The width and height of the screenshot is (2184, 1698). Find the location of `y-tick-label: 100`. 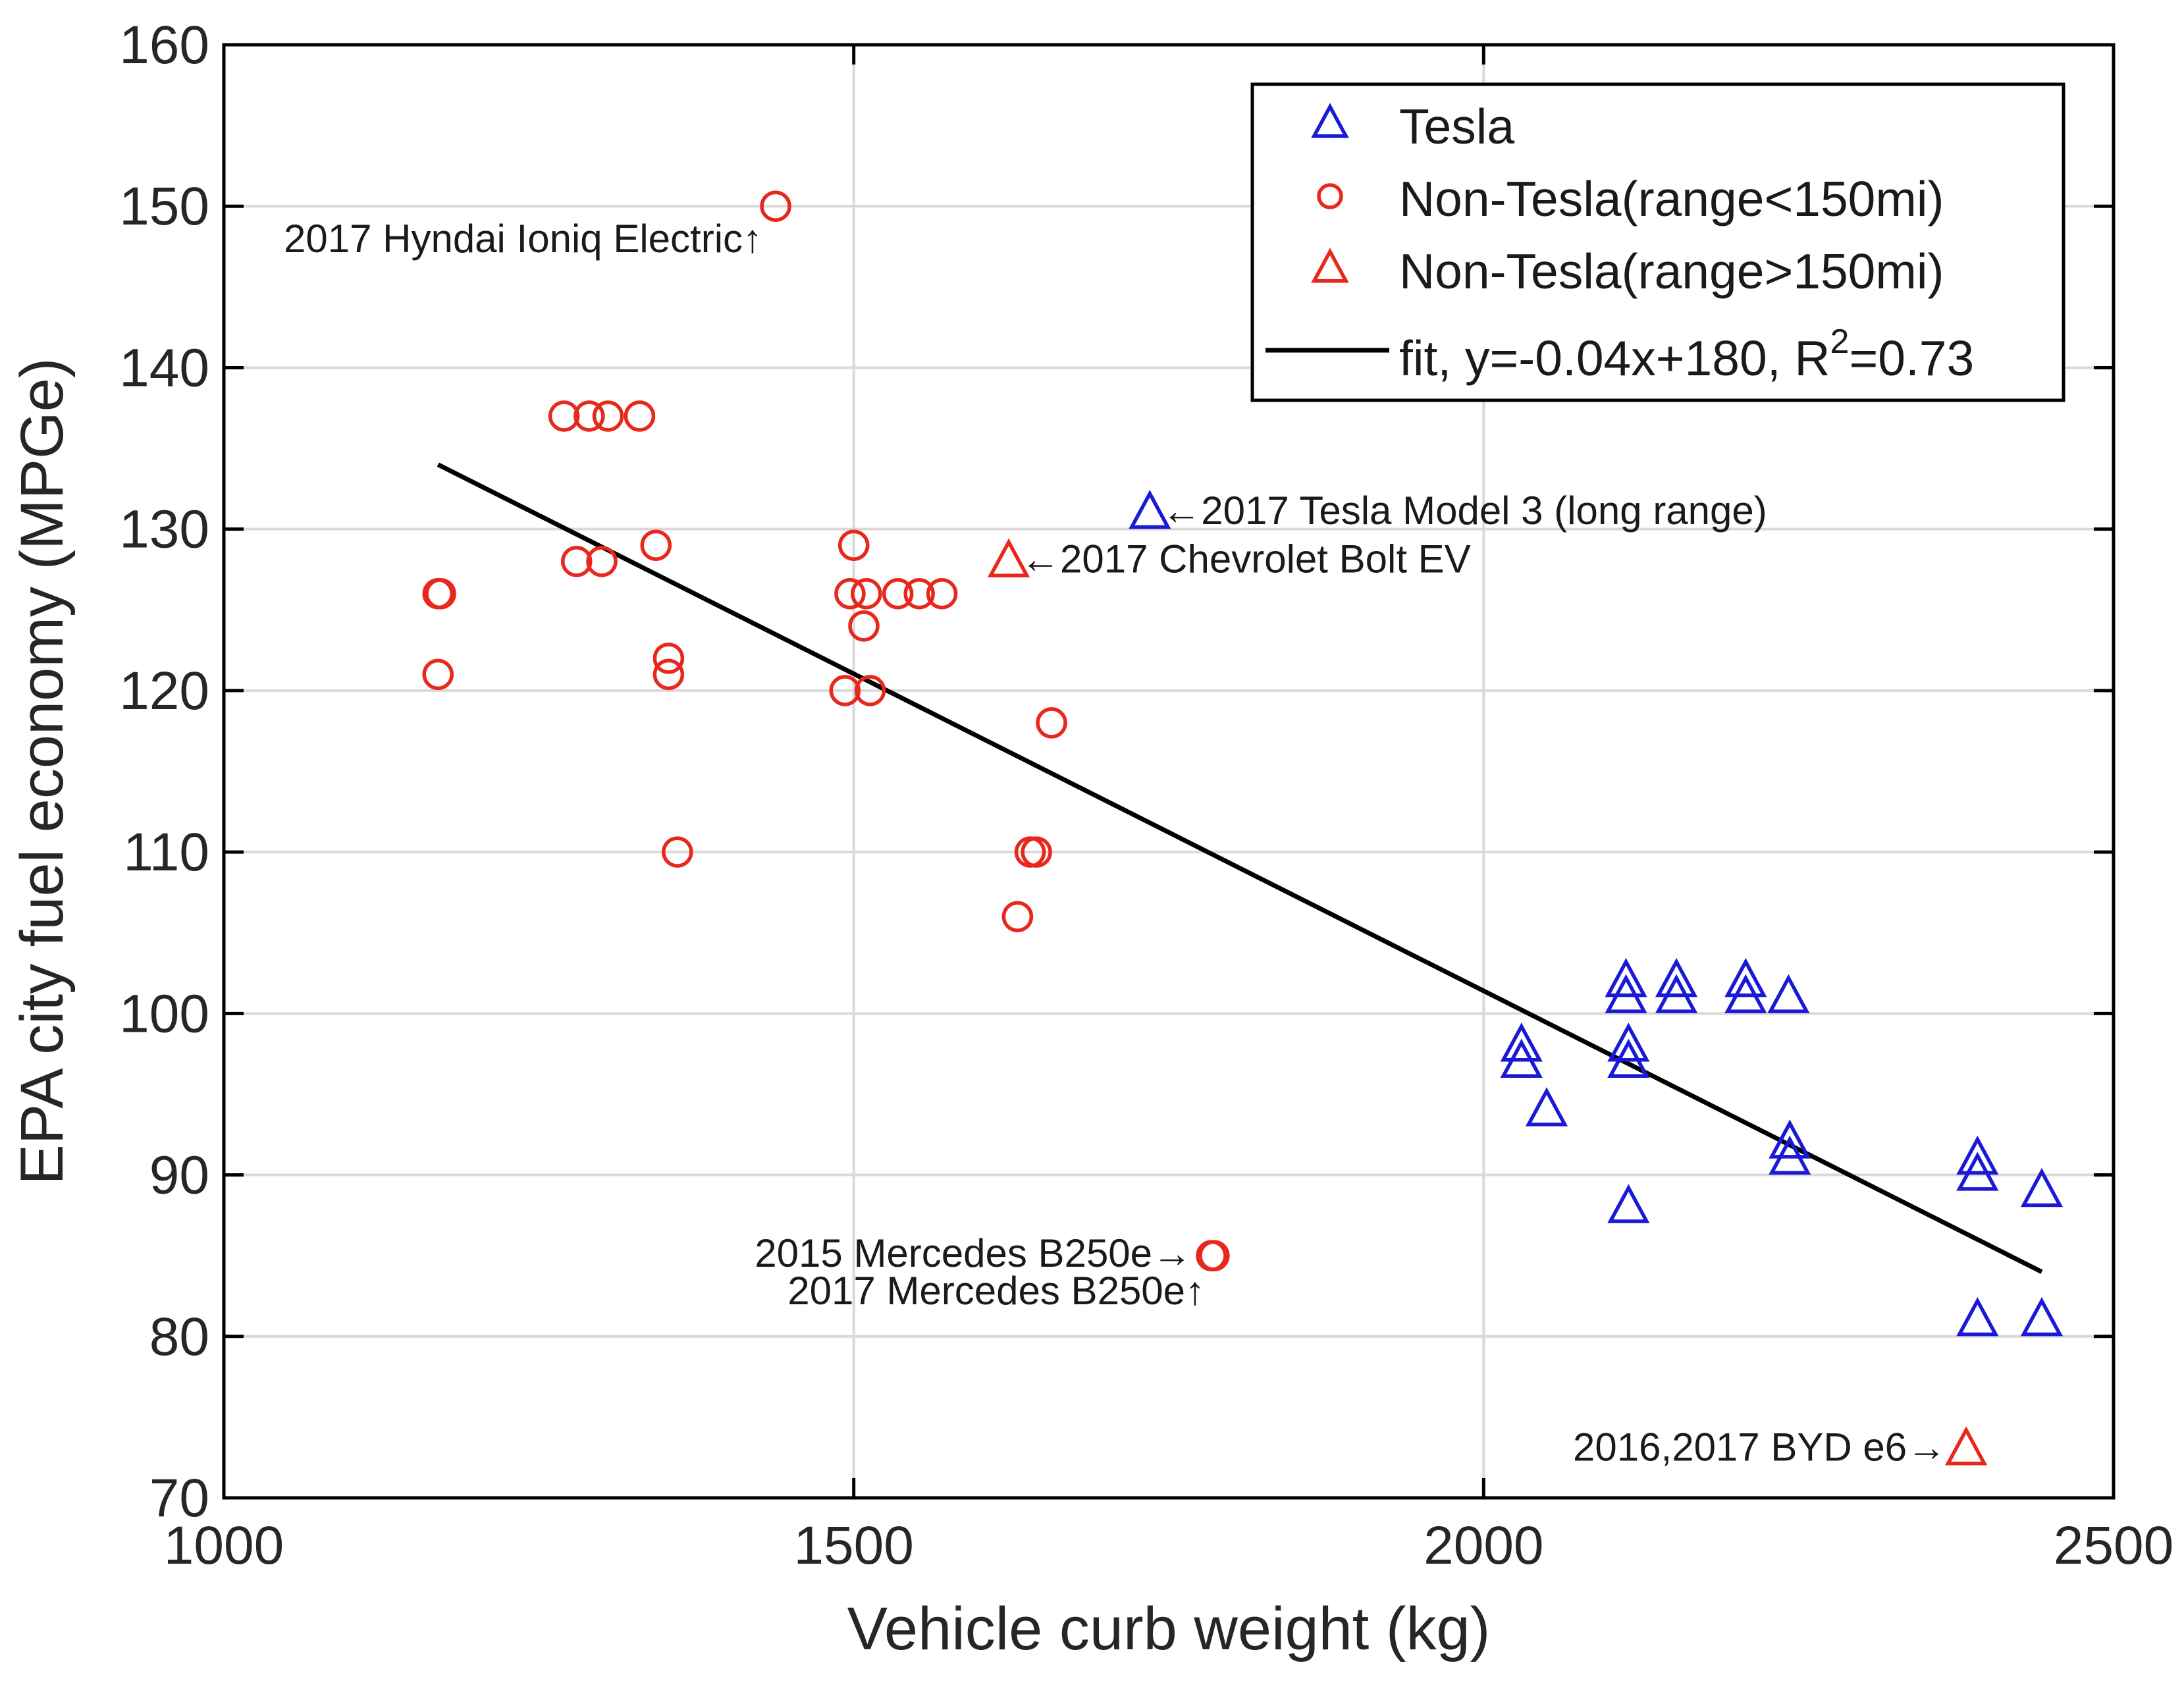

y-tick-label: 100 is located at coordinates (164, 1014).